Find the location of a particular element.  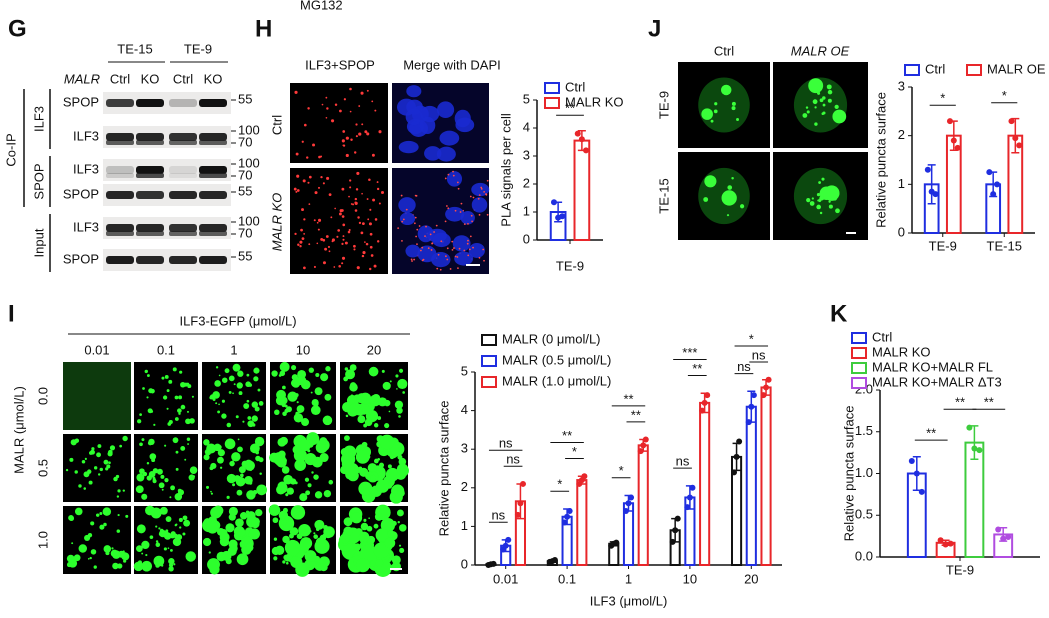

panel-letter: G is located at coordinates (17, 28).